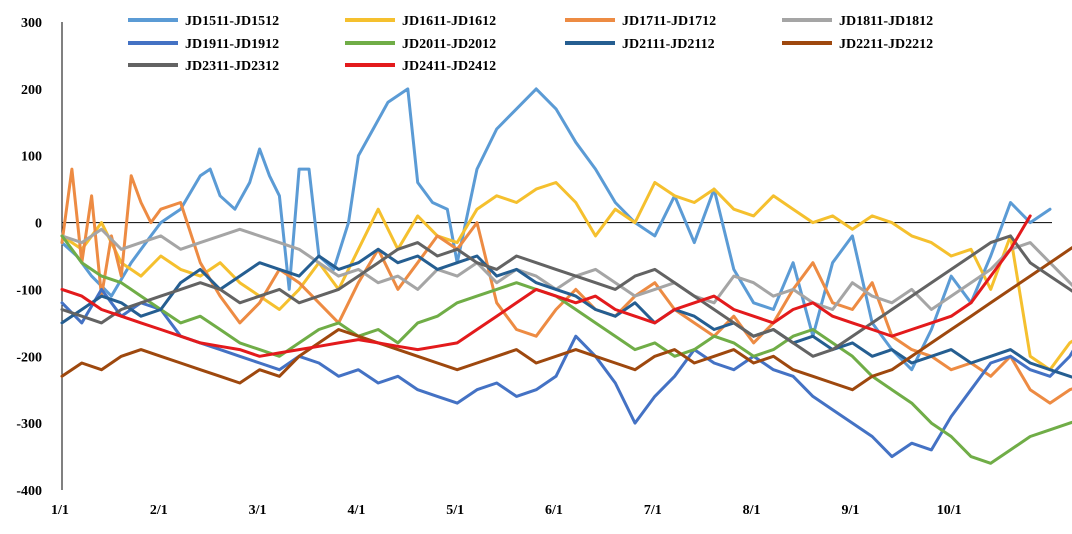 The width and height of the screenshot is (1072, 534). What do you see at coordinates (29, 491) in the screenshot?
I see `y-tick-label: -400` at bounding box center [29, 491].